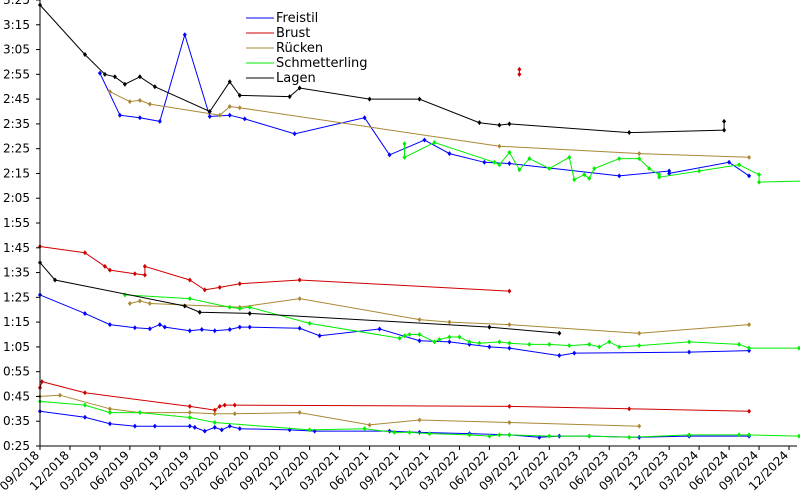 The image size is (800, 500). I want to click on y-tick-label: 0:25, so click(16, 446).